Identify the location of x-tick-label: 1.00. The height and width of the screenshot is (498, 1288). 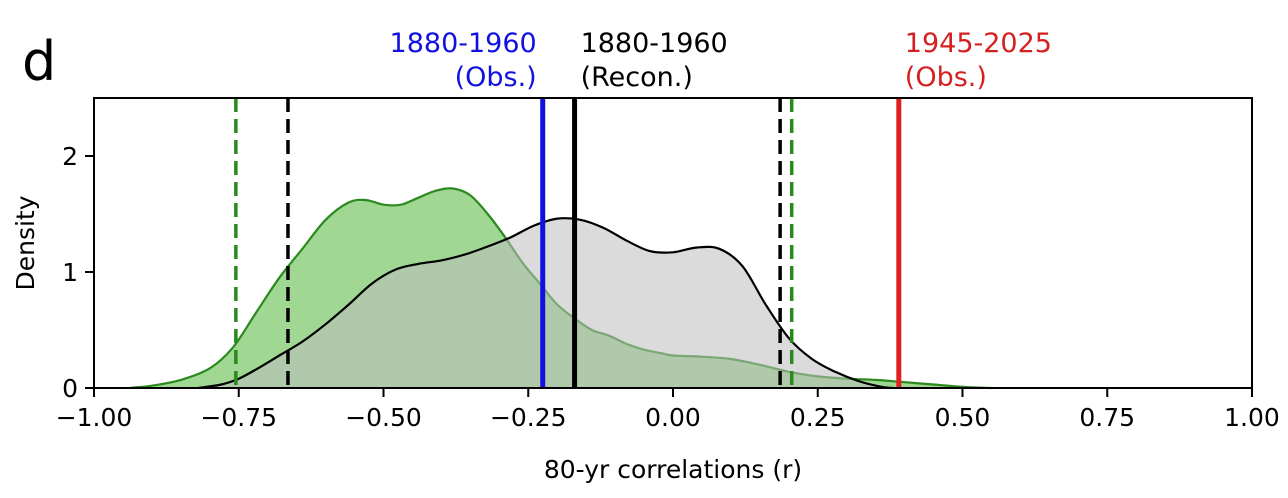
(1252, 417).